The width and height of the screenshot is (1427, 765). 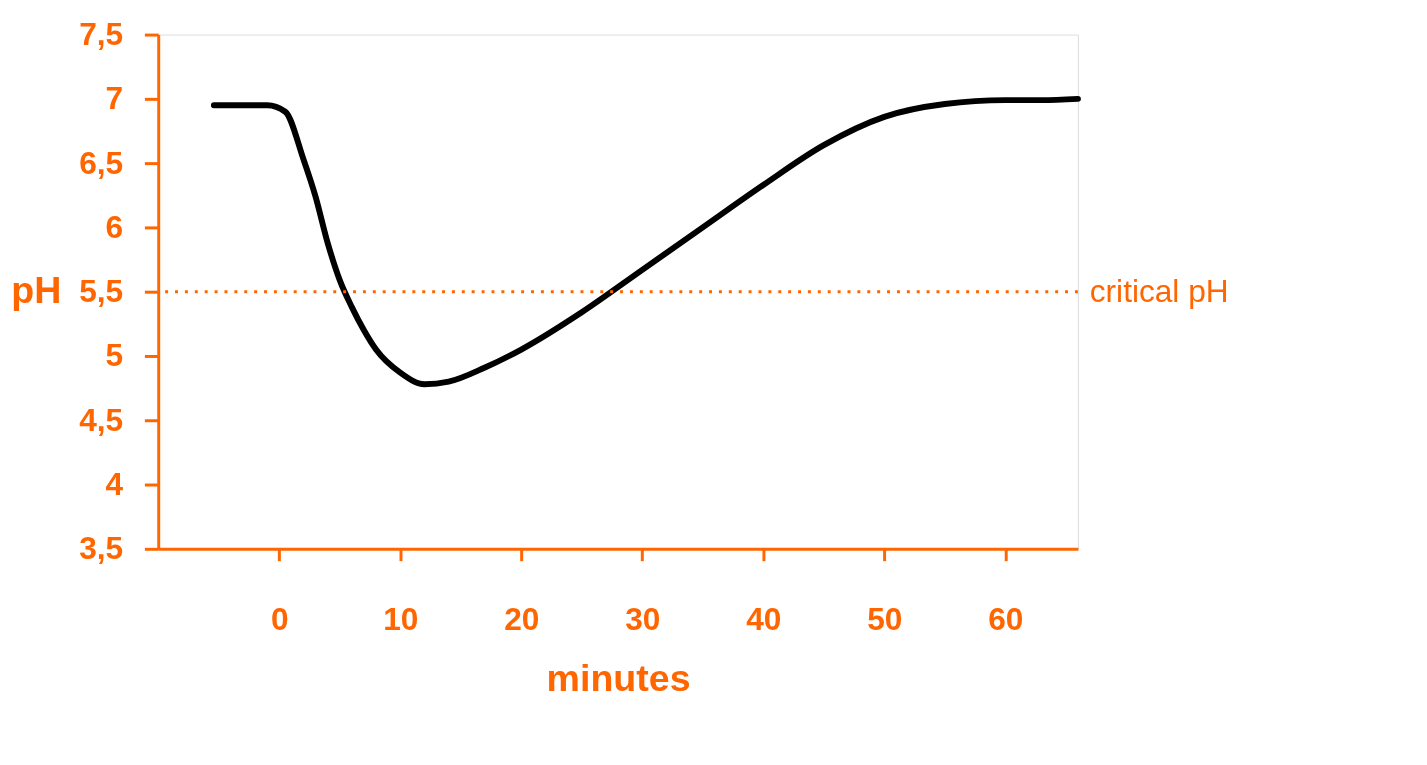 I want to click on x-tick-label: 40, so click(x=764, y=619).